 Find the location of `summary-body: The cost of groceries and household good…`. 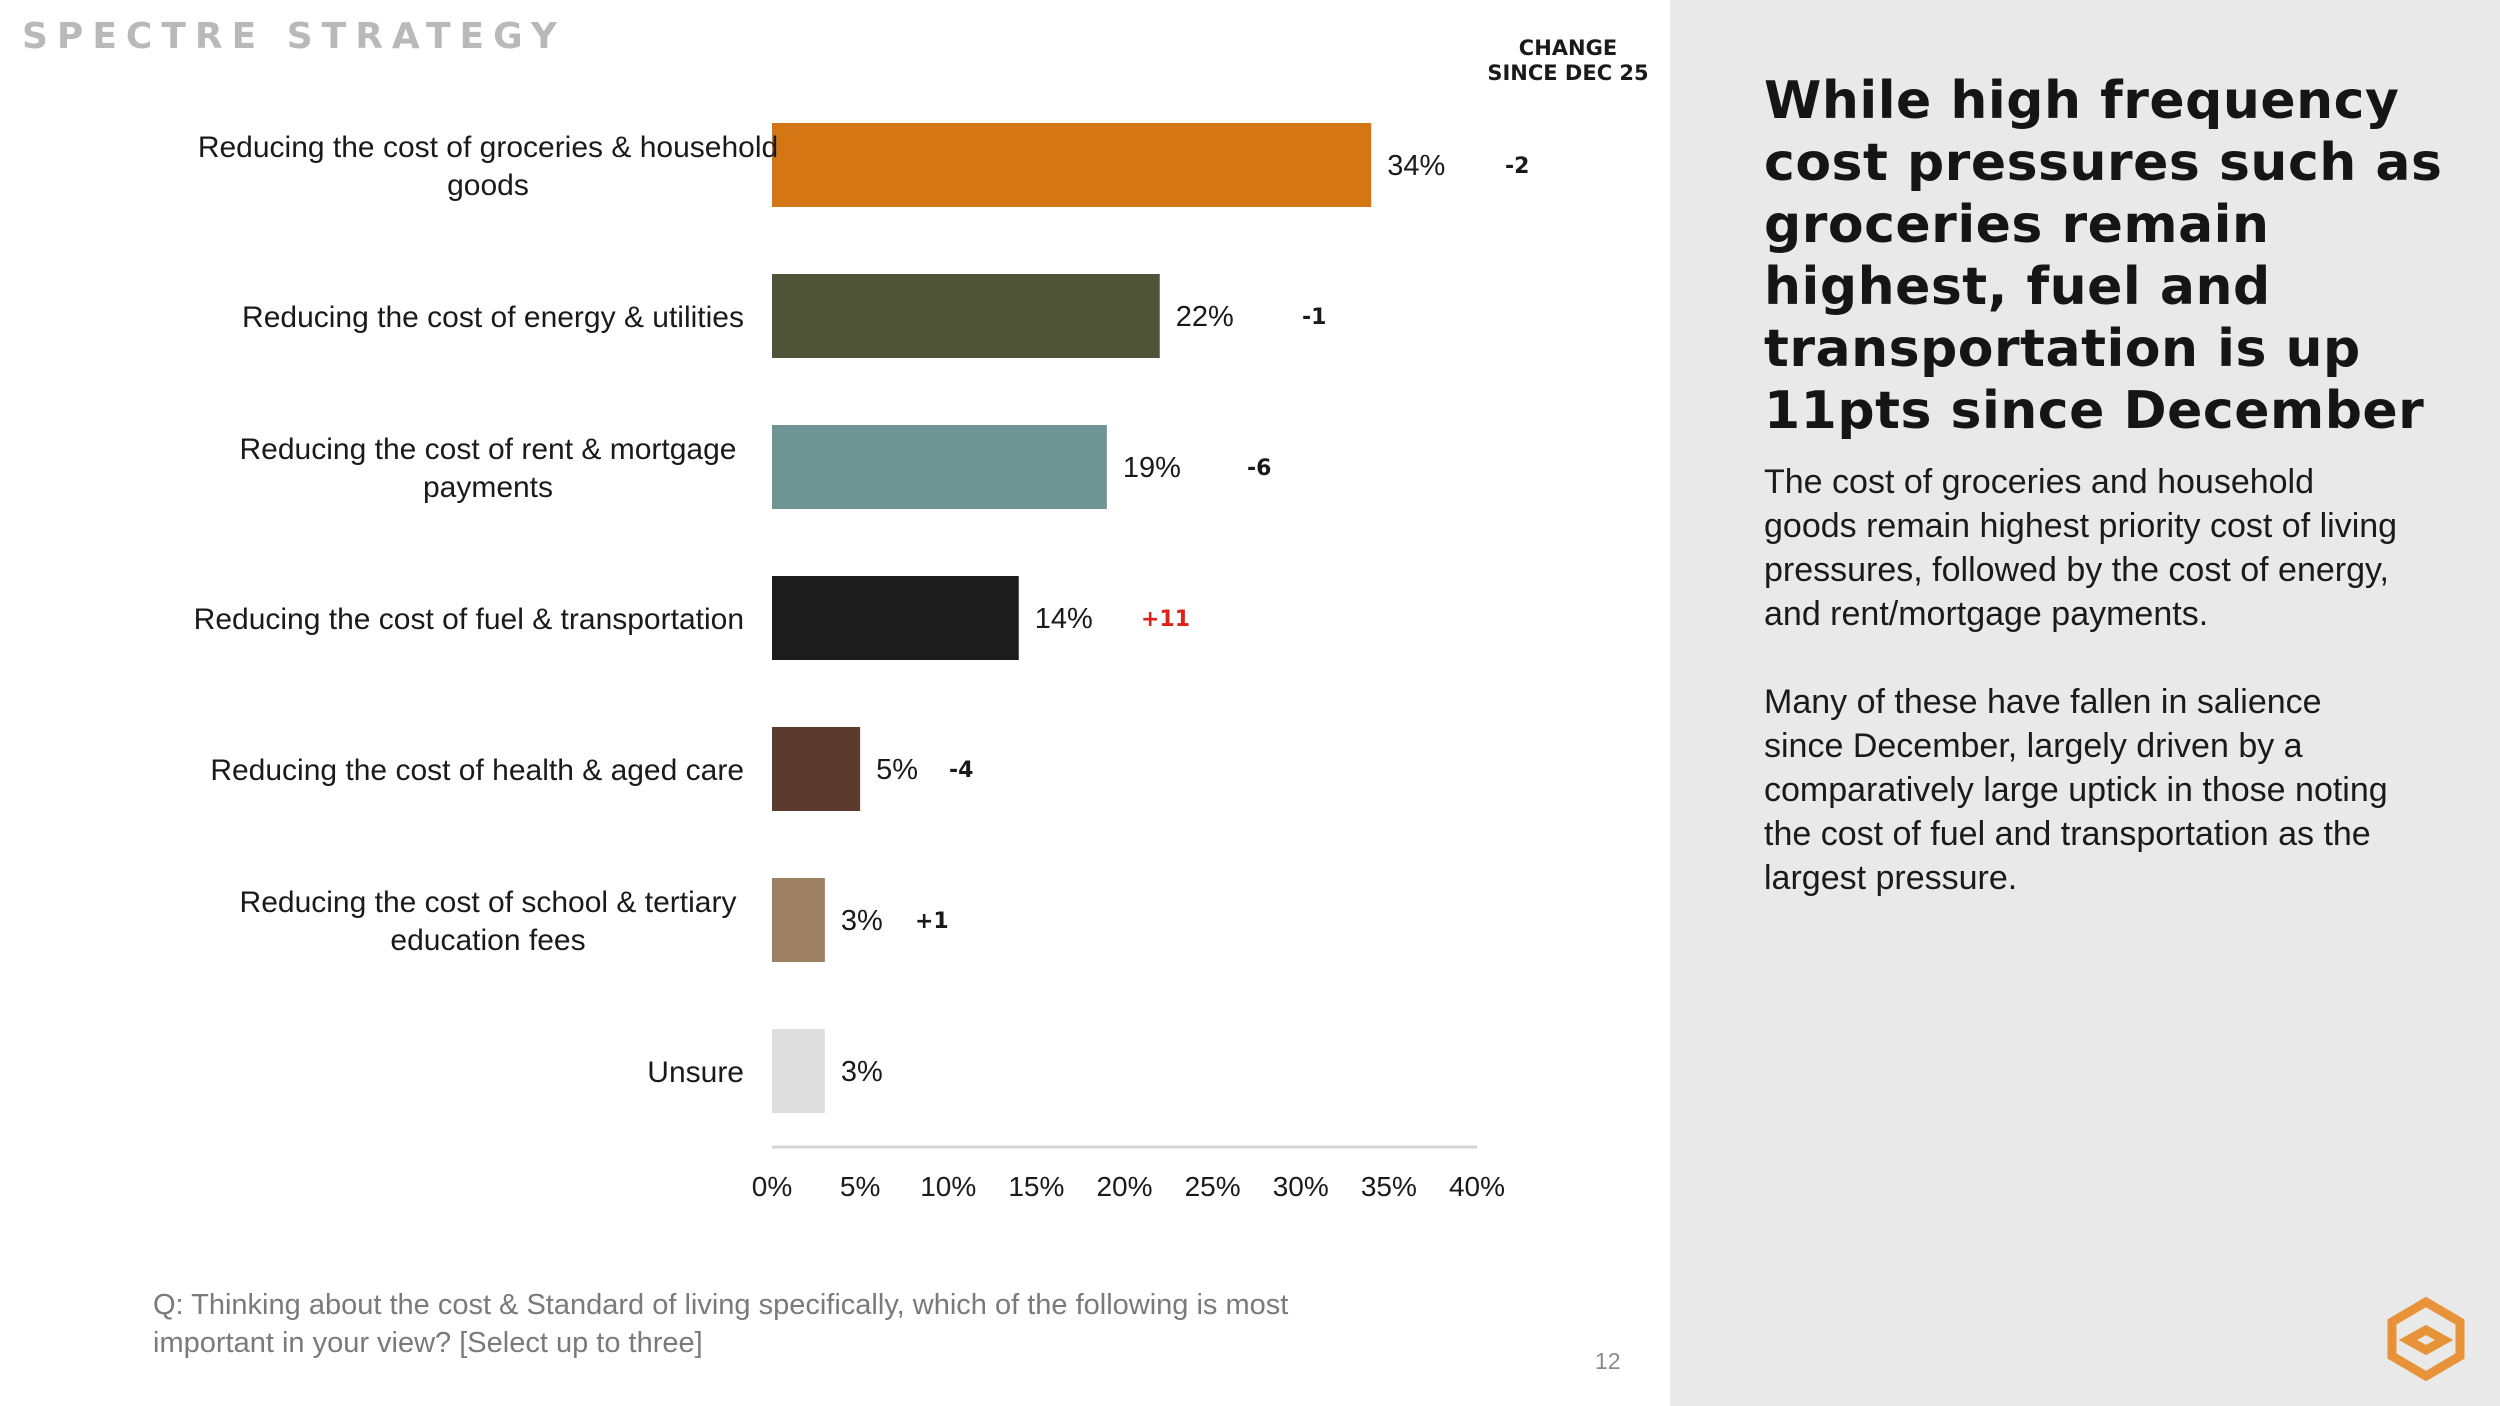

summary-body: The cost of groceries and household good… is located at coordinates (2084, 702).